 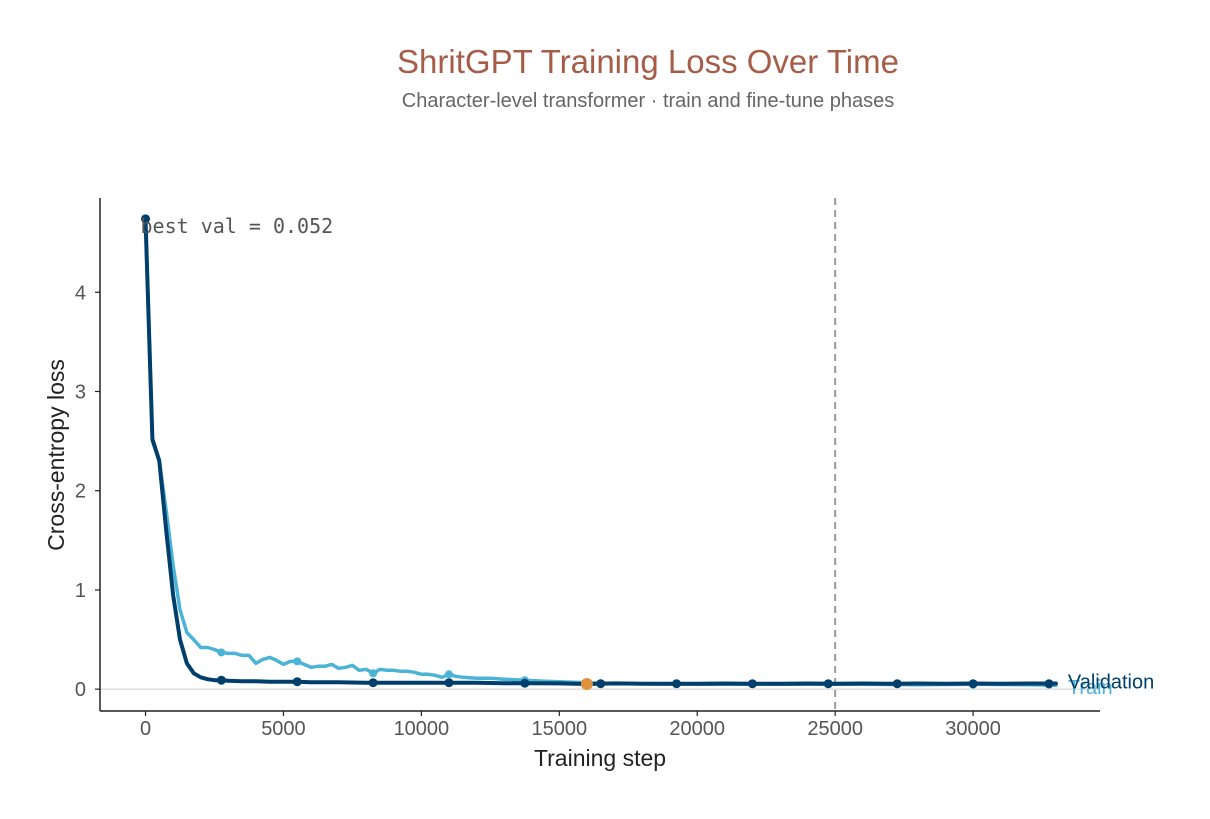 I want to click on chart-title: ShritGPT Training Loss Over Time, so click(x=648, y=61).